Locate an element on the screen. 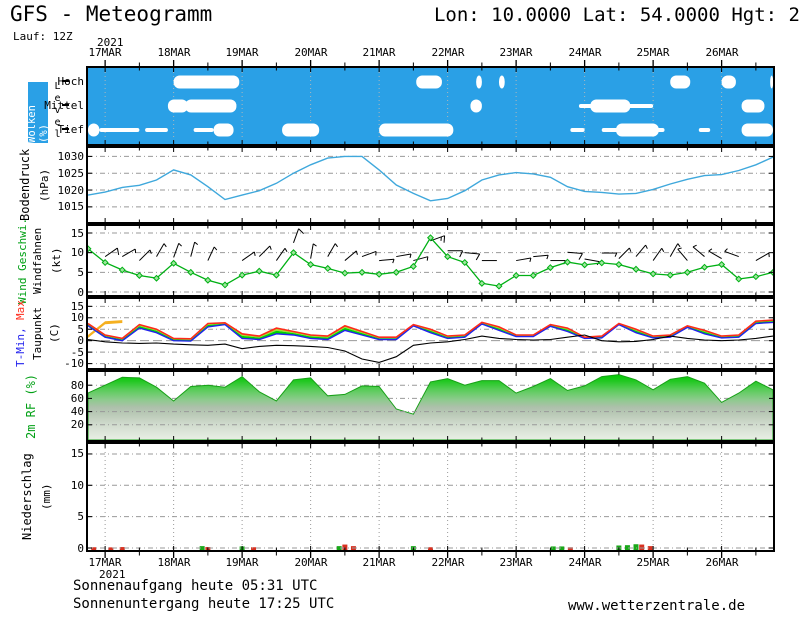 The height and width of the screenshot is (625, 800). cloud-level-label: Mittel is located at coordinates (64, 105).